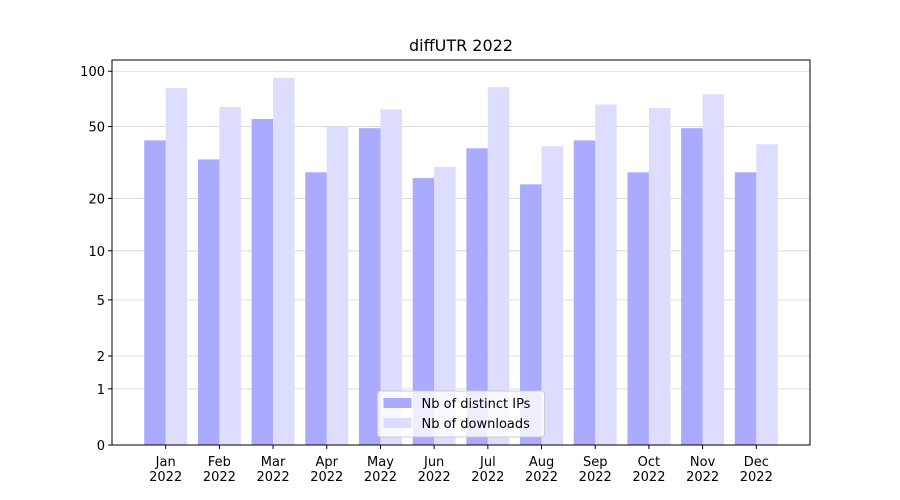 The image size is (900, 500). I want to click on x-tick-label: Apr 2022, so click(326, 470).